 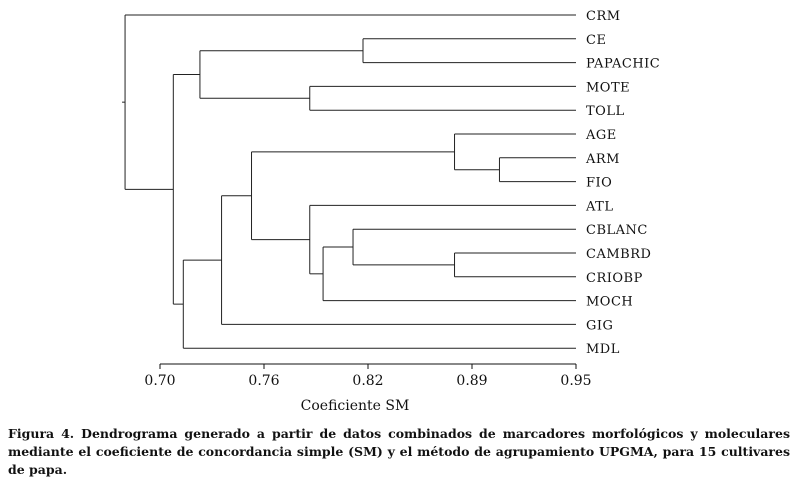 I want to click on leaf-label-fio: FIO, so click(x=599, y=183).